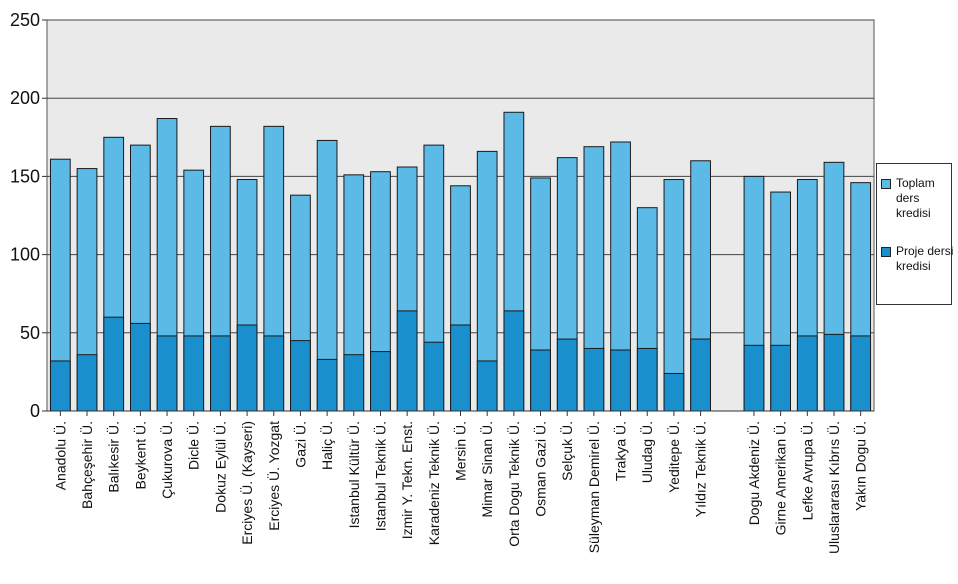  I want to click on x-tick-label: Süleyman Demirel Ü., so click(593, 487).